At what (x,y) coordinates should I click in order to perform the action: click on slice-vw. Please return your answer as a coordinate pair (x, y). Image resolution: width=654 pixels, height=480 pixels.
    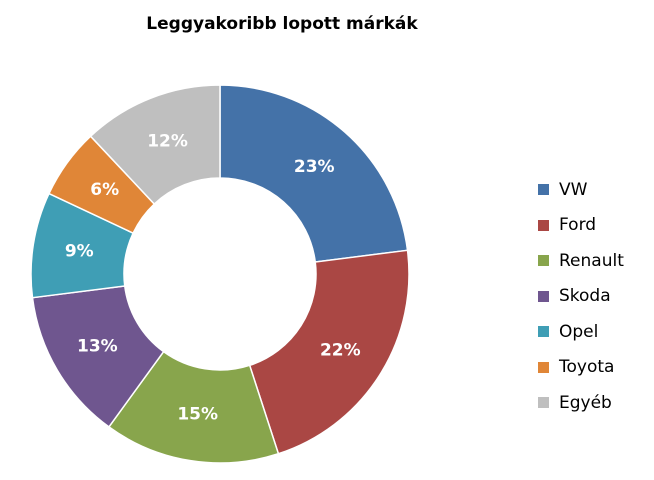
    Looking at the image, I should click on (314, 173).